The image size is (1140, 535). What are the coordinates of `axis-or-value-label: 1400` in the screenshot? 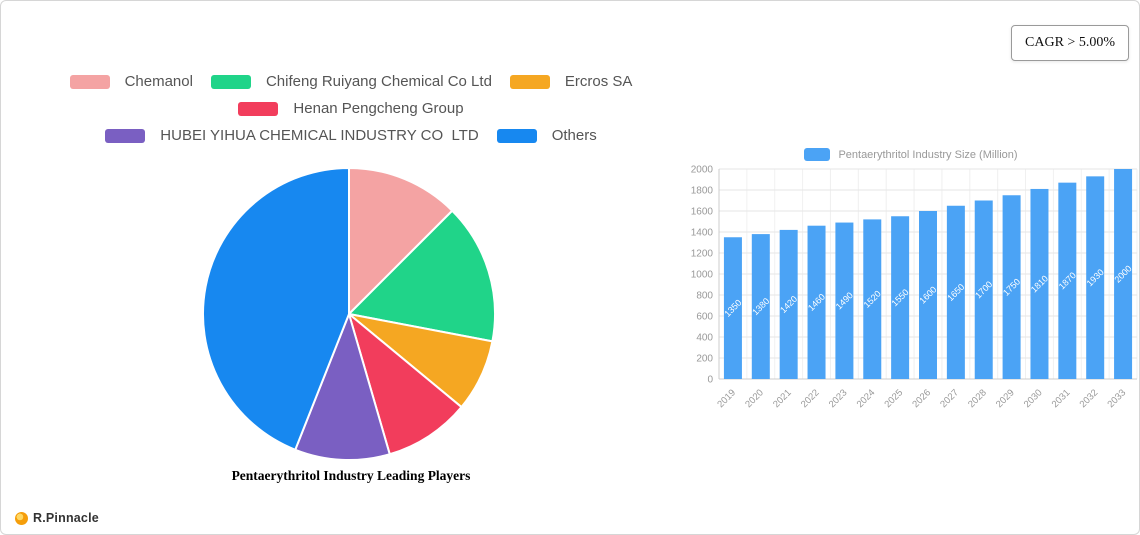 It's located at (702, 233).